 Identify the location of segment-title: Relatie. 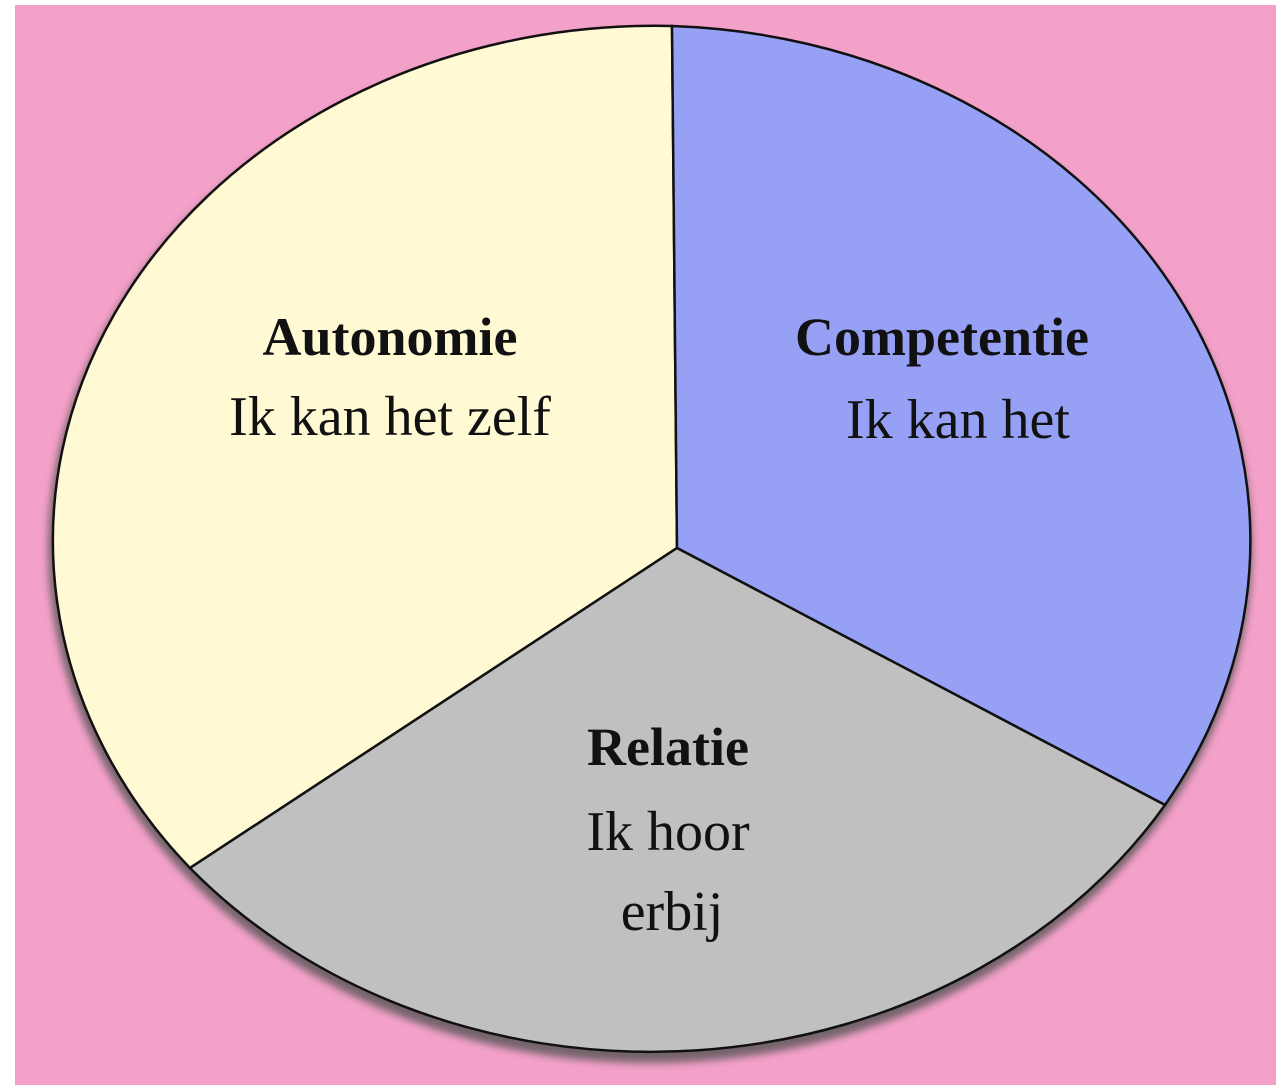
(668, 747).